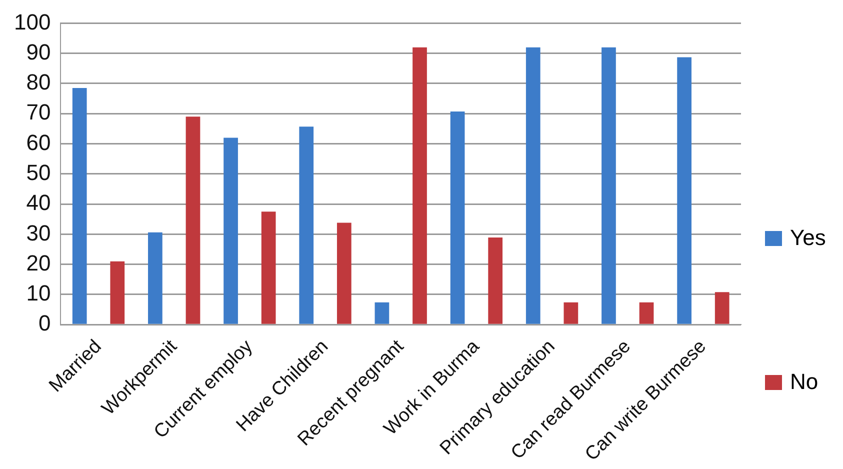  Describe the element at coordinates (808, 238) in the screenshot. I see `legend-label: Yes` at that location.